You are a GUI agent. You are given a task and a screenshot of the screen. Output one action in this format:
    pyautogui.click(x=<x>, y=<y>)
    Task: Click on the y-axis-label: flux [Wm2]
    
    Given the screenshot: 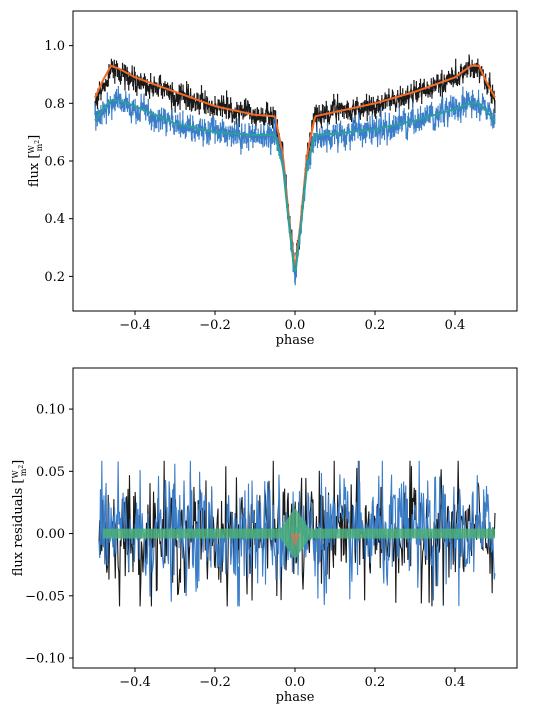 What is the action you would take?
    pyautogui.click(x=35, y=161)
    